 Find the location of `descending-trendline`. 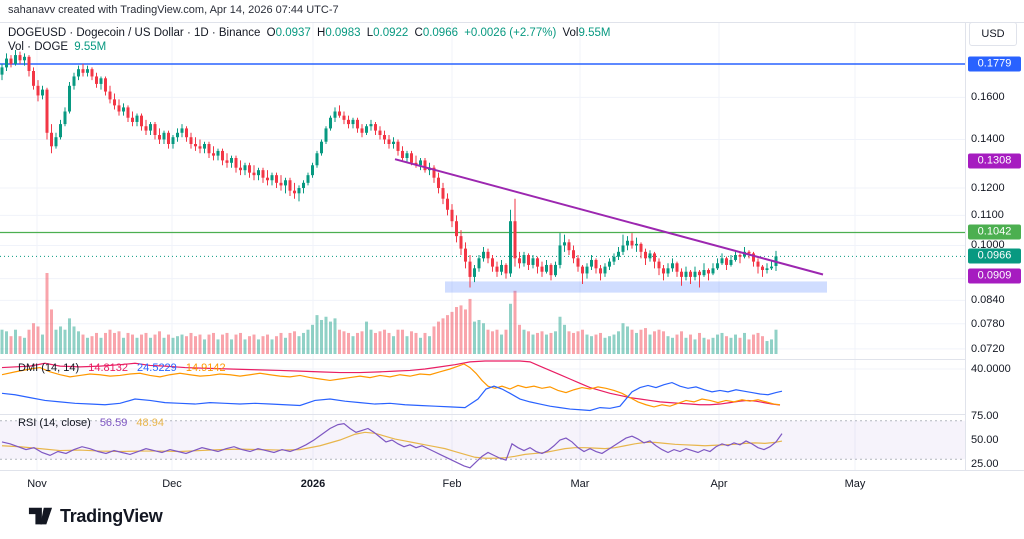

descending-trendline is located at coordinates (609, 217).